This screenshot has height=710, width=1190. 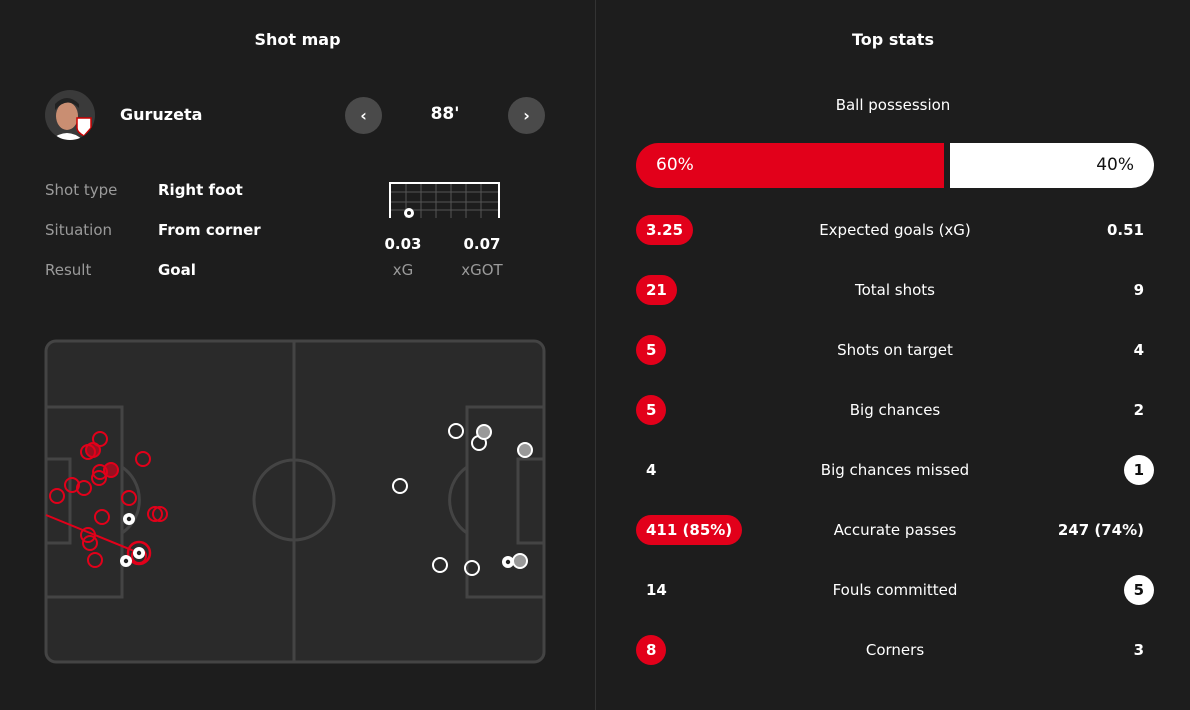 What do you see at coordinates (403, 244) in the screenshot?
I see `xg-value: 0.03` at bounding box center [403, 244].